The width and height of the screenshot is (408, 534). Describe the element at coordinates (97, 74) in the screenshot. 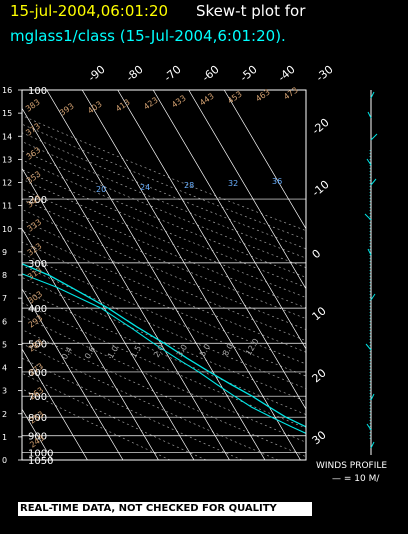

I see `temp-label-top: -90` at that location.